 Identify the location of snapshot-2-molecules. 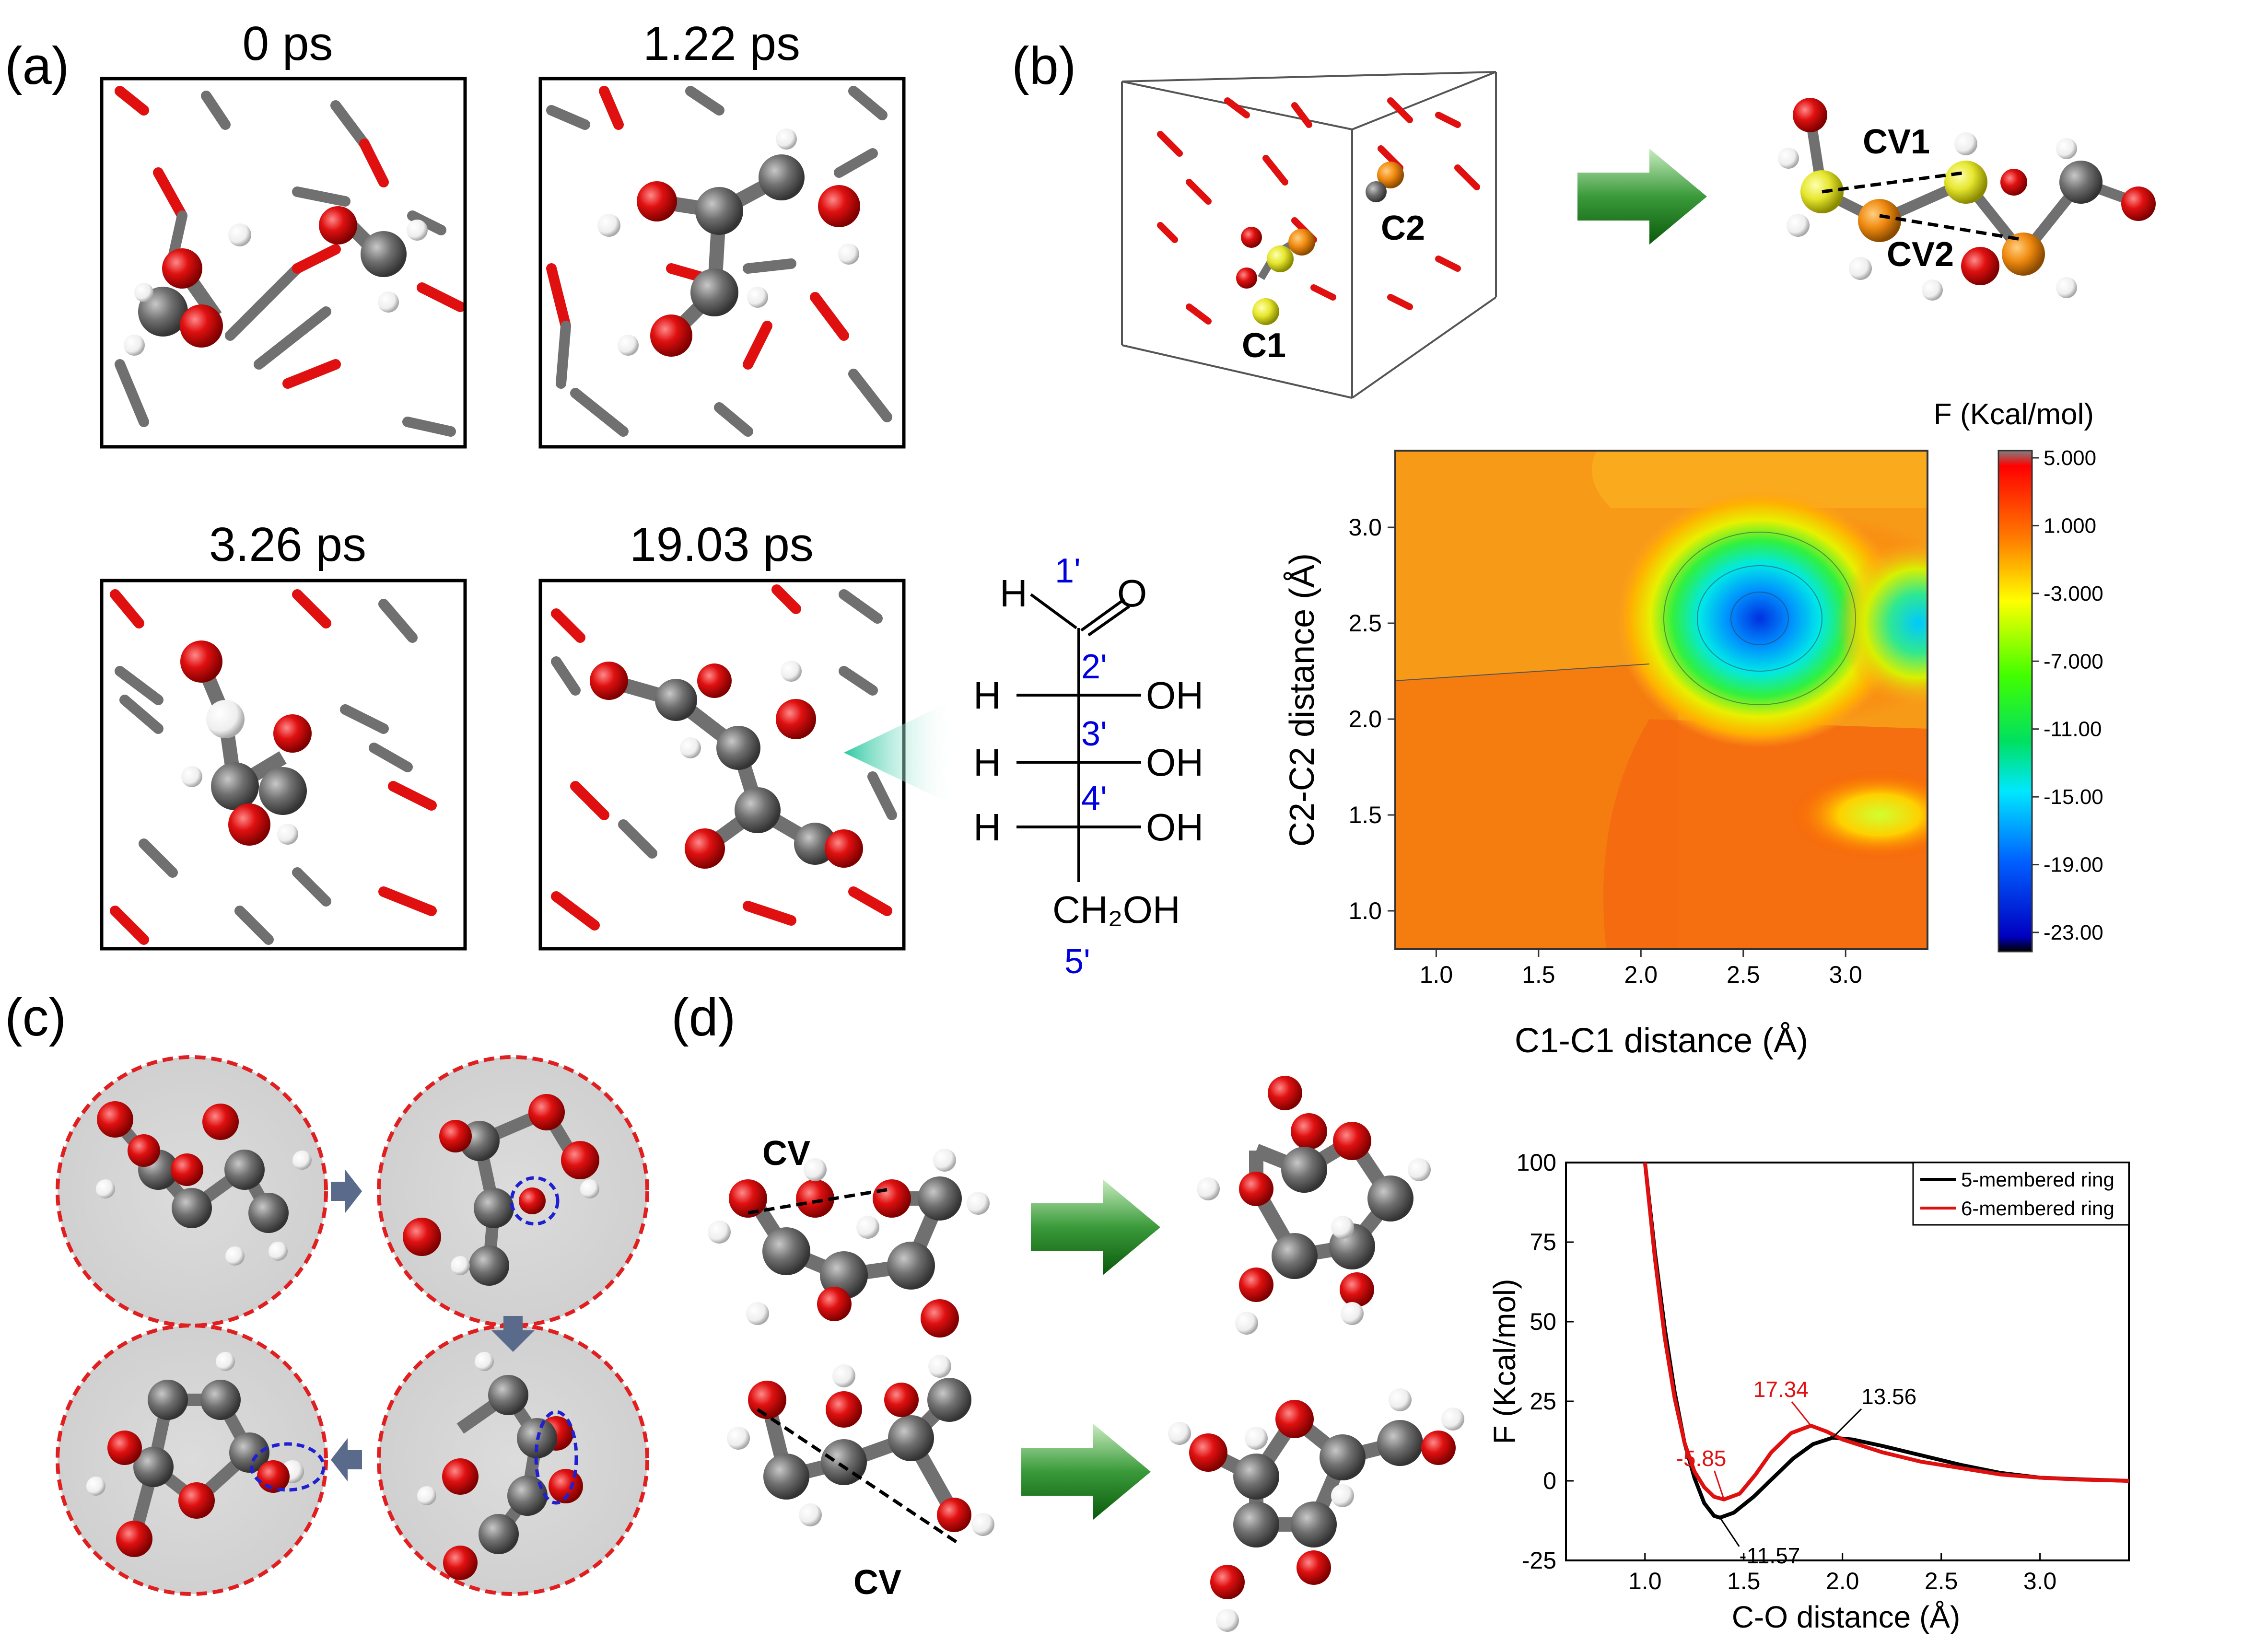
(274, 767).